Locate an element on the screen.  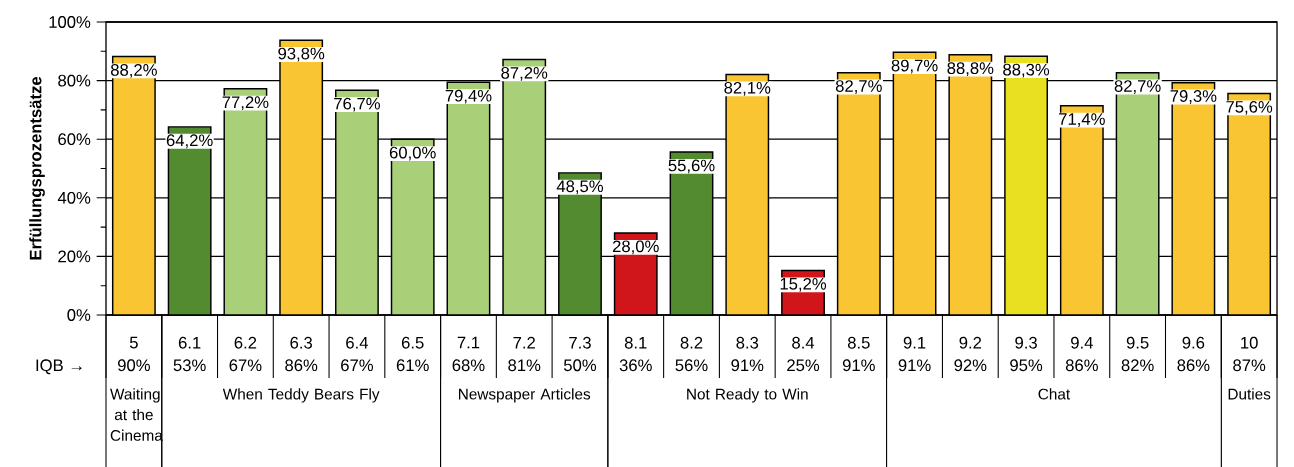
x-tick-label: 6.2 is located at coordinates (245, 342).